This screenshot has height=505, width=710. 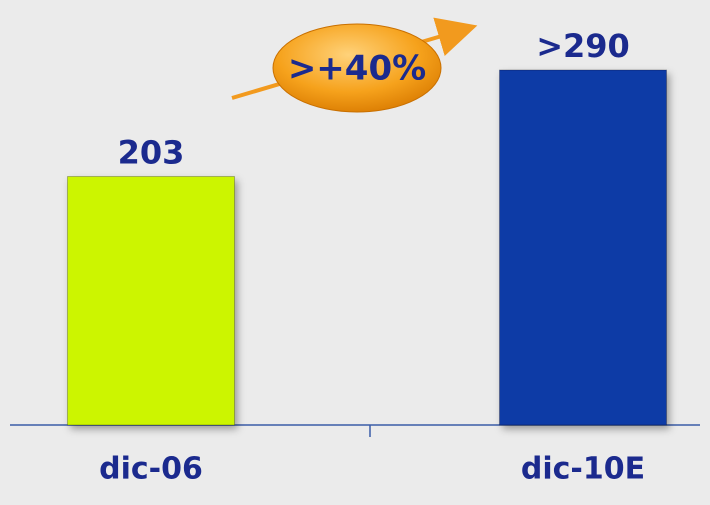 I want to click on annotation: >+40%, so click(x=357, y=69).